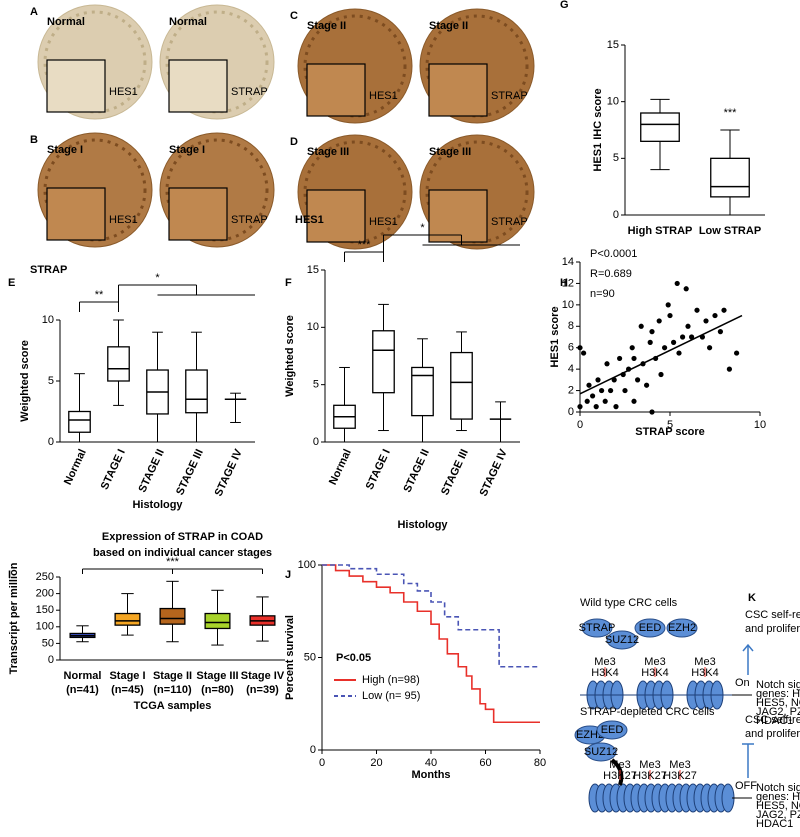 This screenshot has height=837, width=800. I want to click on x-tick-label: STAGE II, so click(151, 470).